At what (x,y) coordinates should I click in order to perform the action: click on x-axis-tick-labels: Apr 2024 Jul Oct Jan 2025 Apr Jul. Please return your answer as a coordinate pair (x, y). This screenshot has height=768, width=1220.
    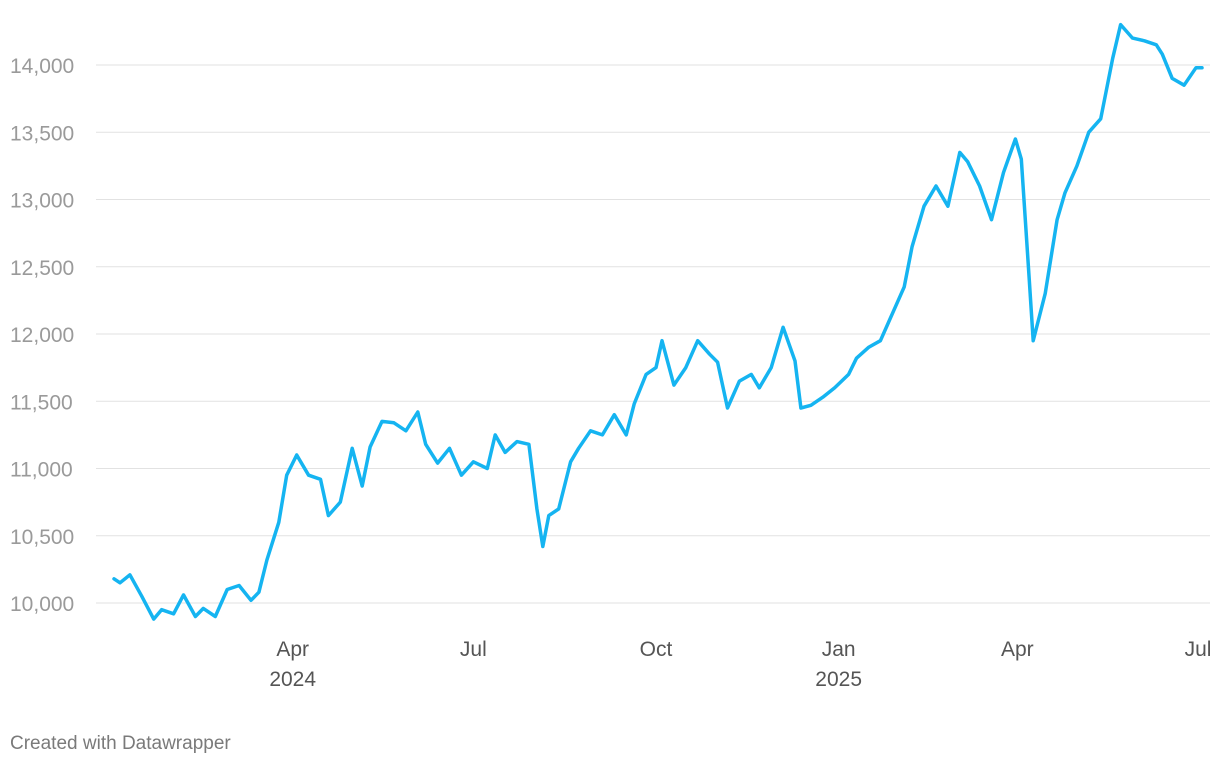
    Looking at the image, I should click on (740, 664).